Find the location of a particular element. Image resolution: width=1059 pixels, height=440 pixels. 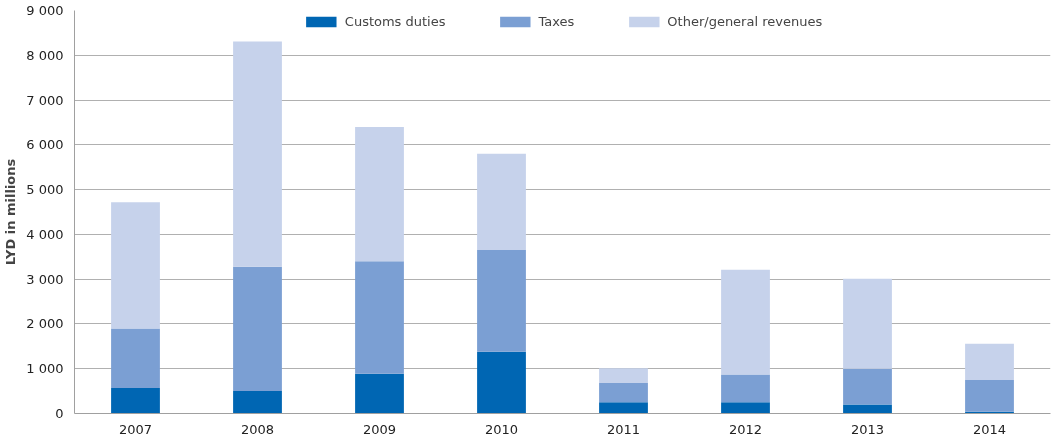

x-tick-label: 2007 is located at coordinates (135, 429).